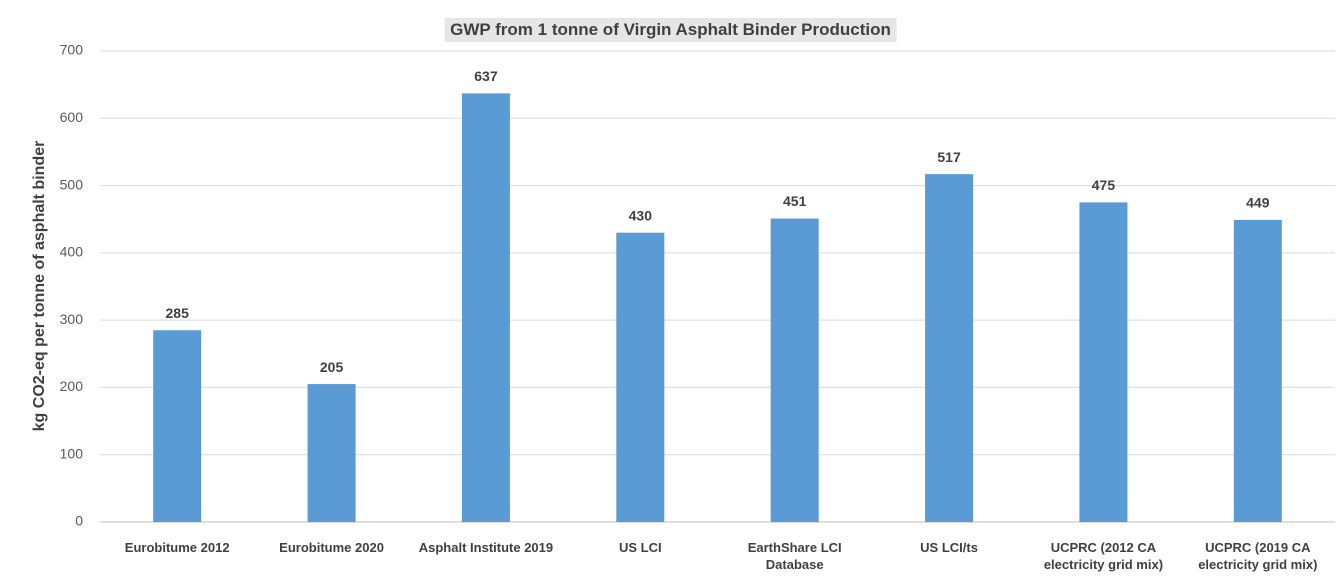 This screenshot has height=580, width=1341. Describe the element at coordinates (486, 76) in the screenshot. I see `value-label: 637` at that location.